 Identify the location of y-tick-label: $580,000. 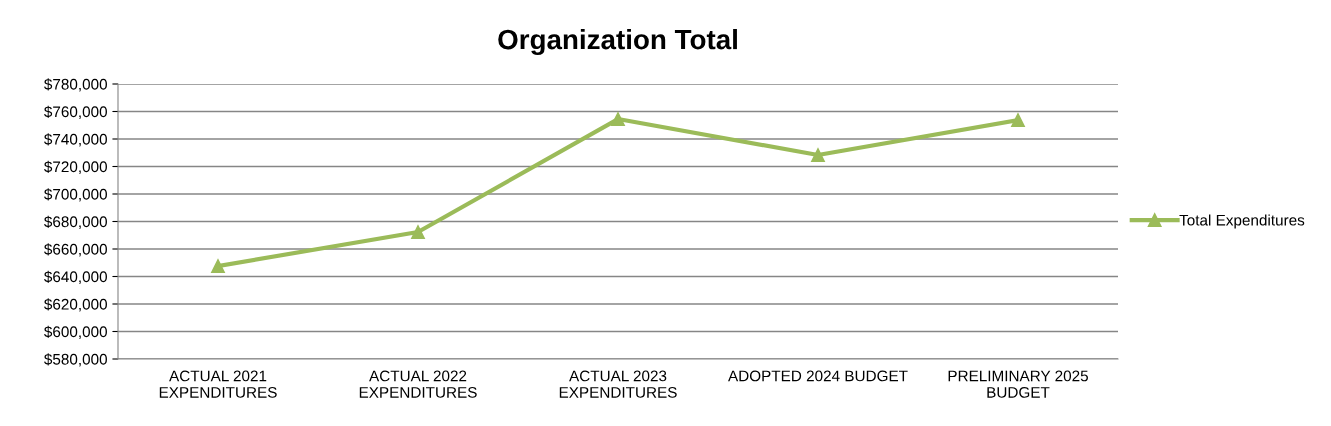
(75, 360).